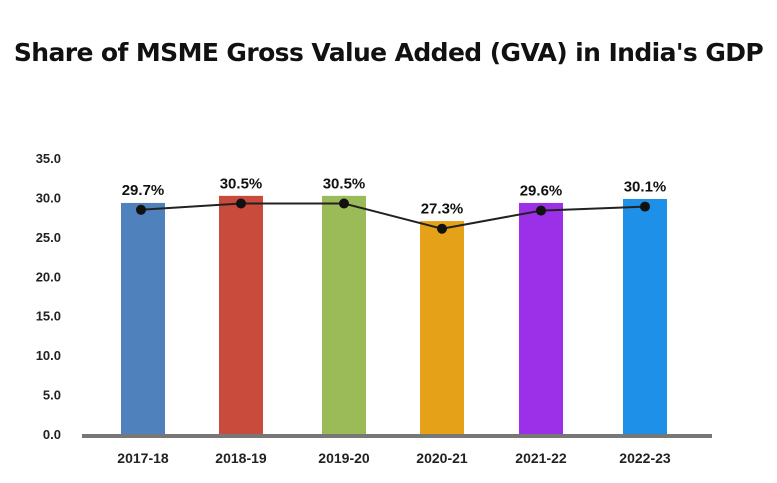 This screenshot has width=777, height=483. What do you see at coordinates (52, 434) in the screenshot?
I see `y-tick-label: 0.0` at bounding box center [52, 434].